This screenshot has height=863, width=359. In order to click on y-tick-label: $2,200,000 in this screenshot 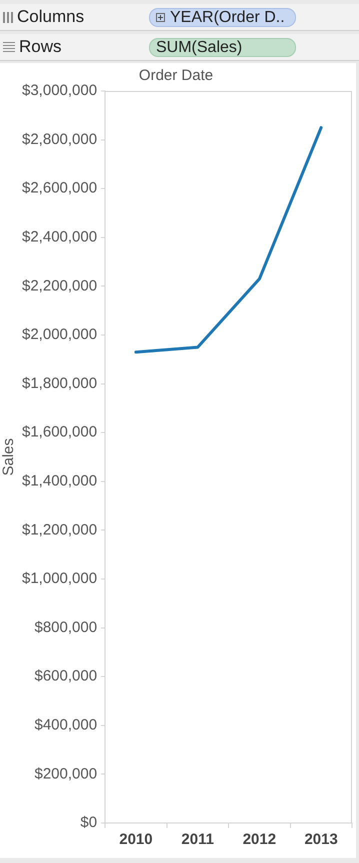, I will do `click(60, 285)`.